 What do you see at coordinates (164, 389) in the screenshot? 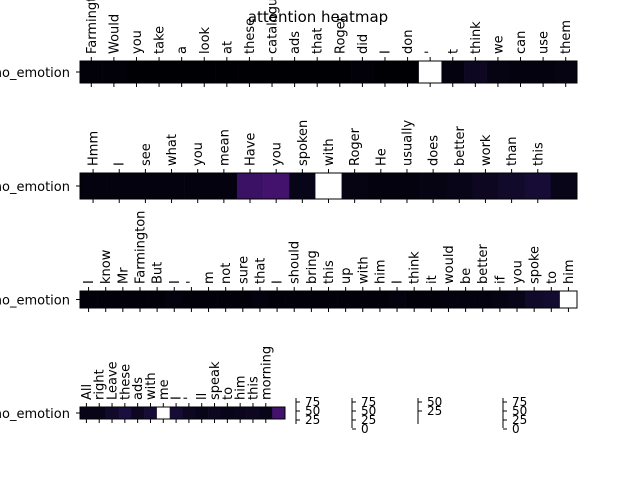
I see `token-label: me` at bounding box center [164, 389].